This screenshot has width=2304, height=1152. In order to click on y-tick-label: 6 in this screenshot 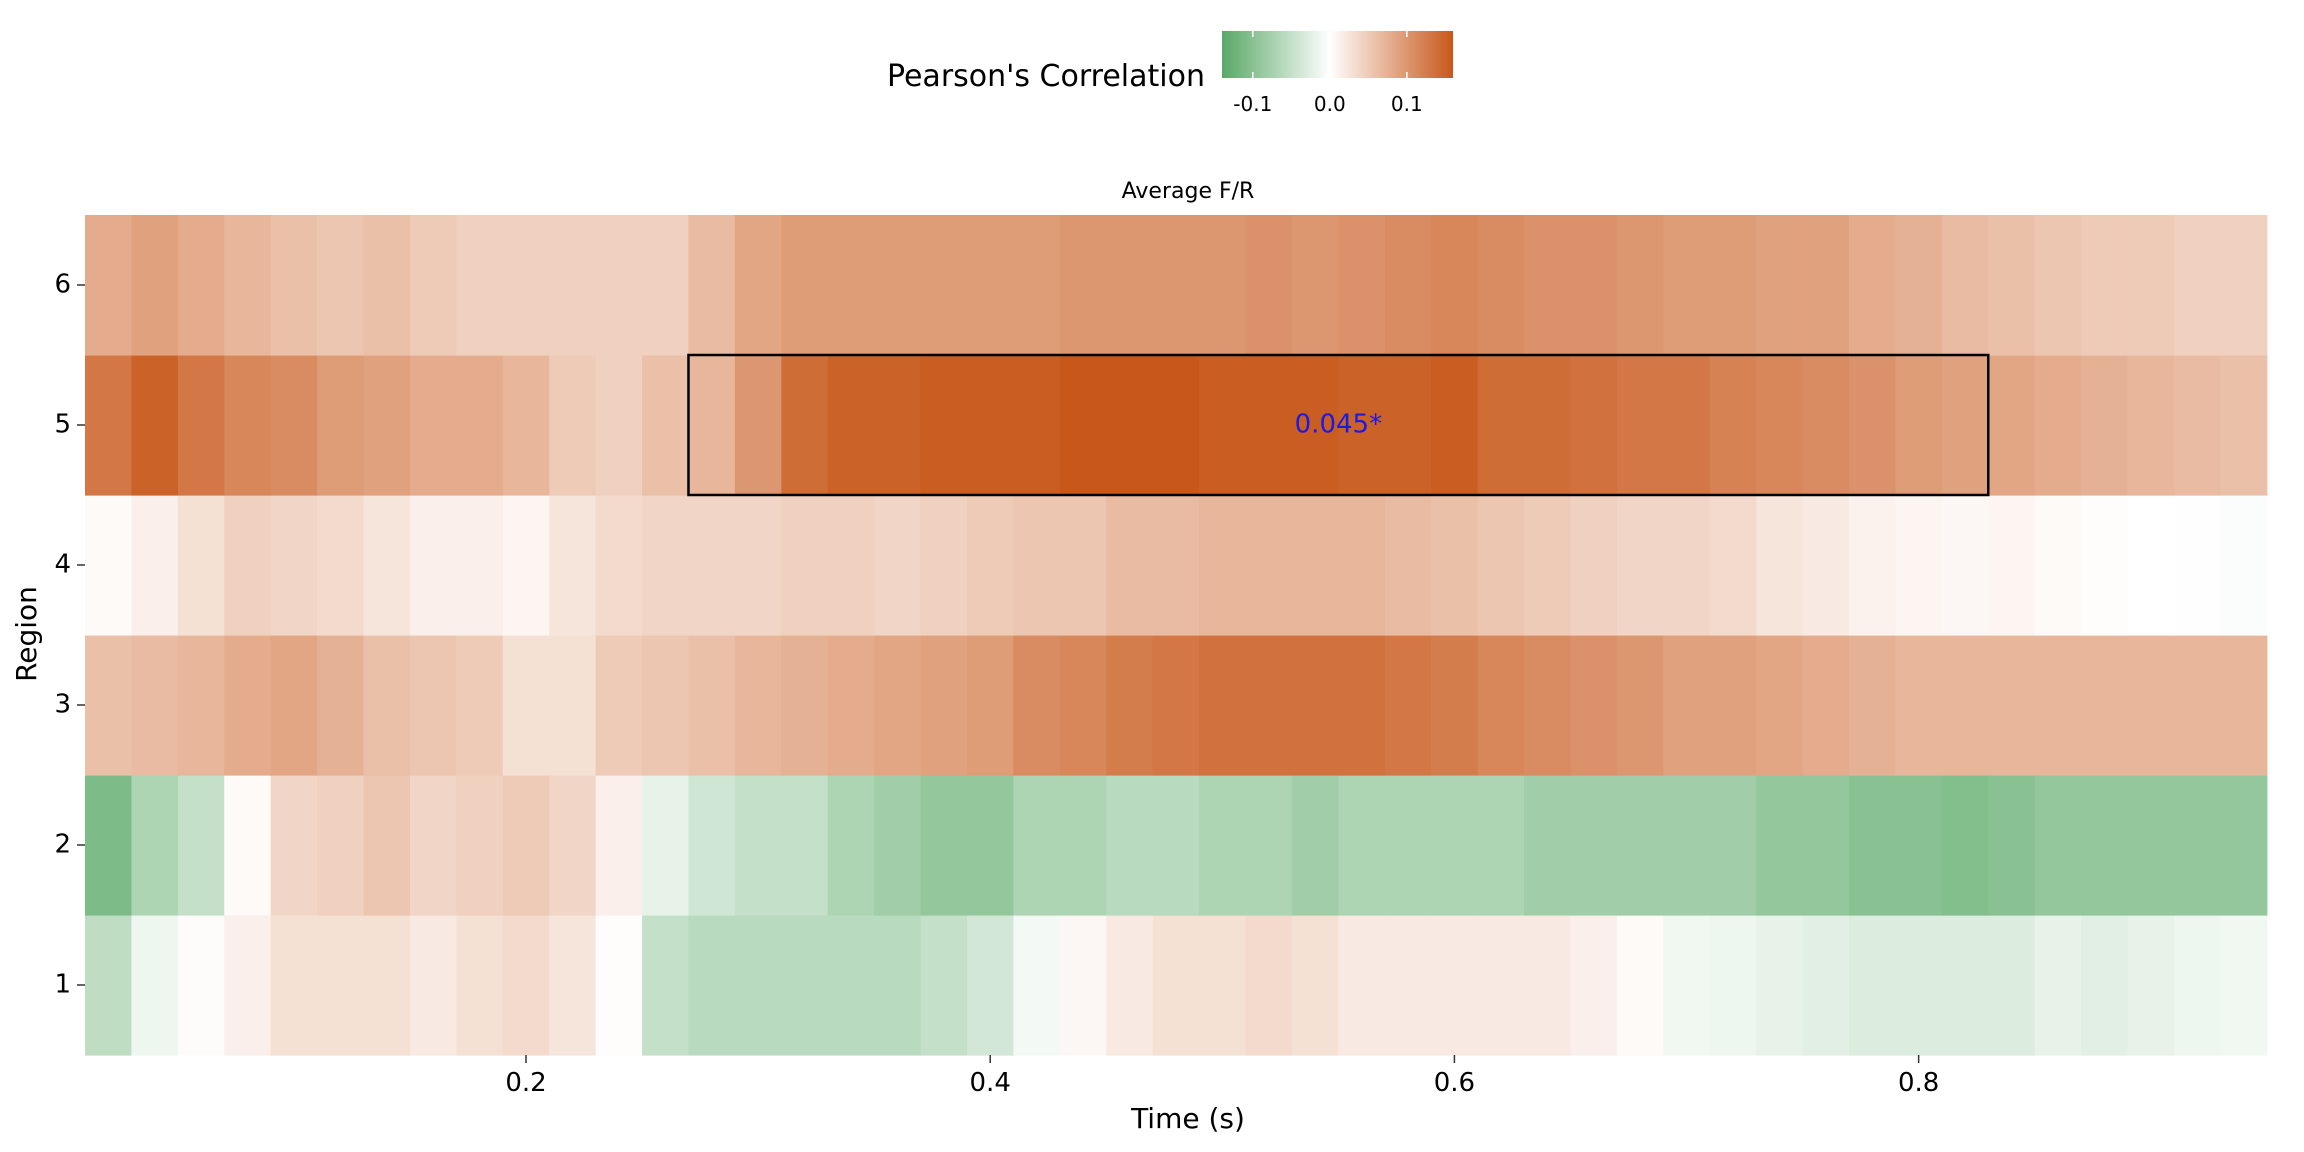, I will do `click(62, 285)`.